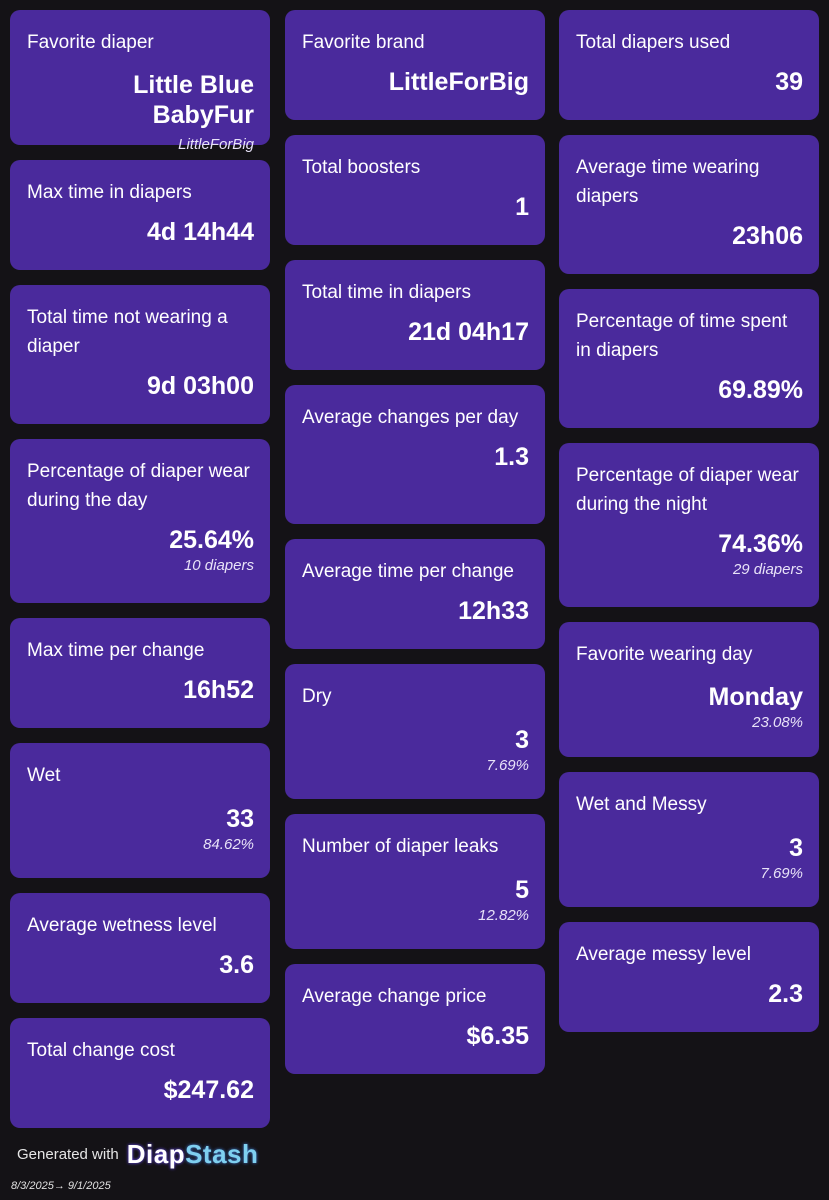 The image size is (829, 1200). I want to click on stat-value: Little Blue BabyFur, so click(193, 100).